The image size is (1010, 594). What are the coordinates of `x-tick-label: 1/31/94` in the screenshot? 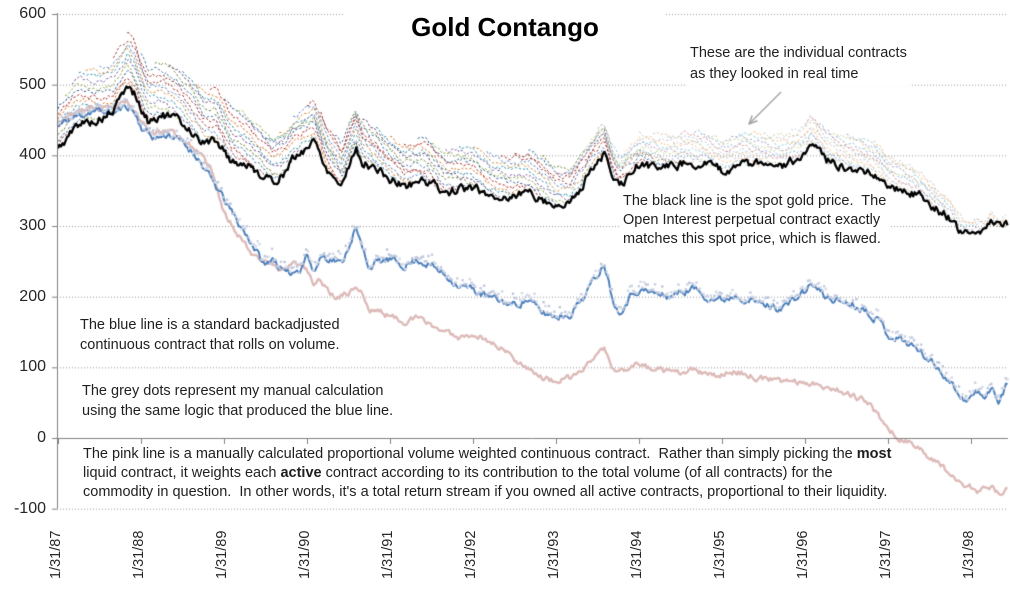 It's located at (637, 554).